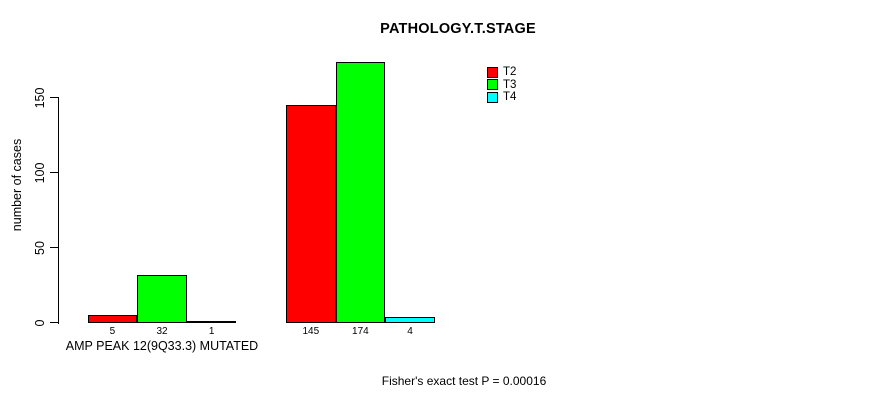  I want to click on y-axis-line, so click(58, 210).